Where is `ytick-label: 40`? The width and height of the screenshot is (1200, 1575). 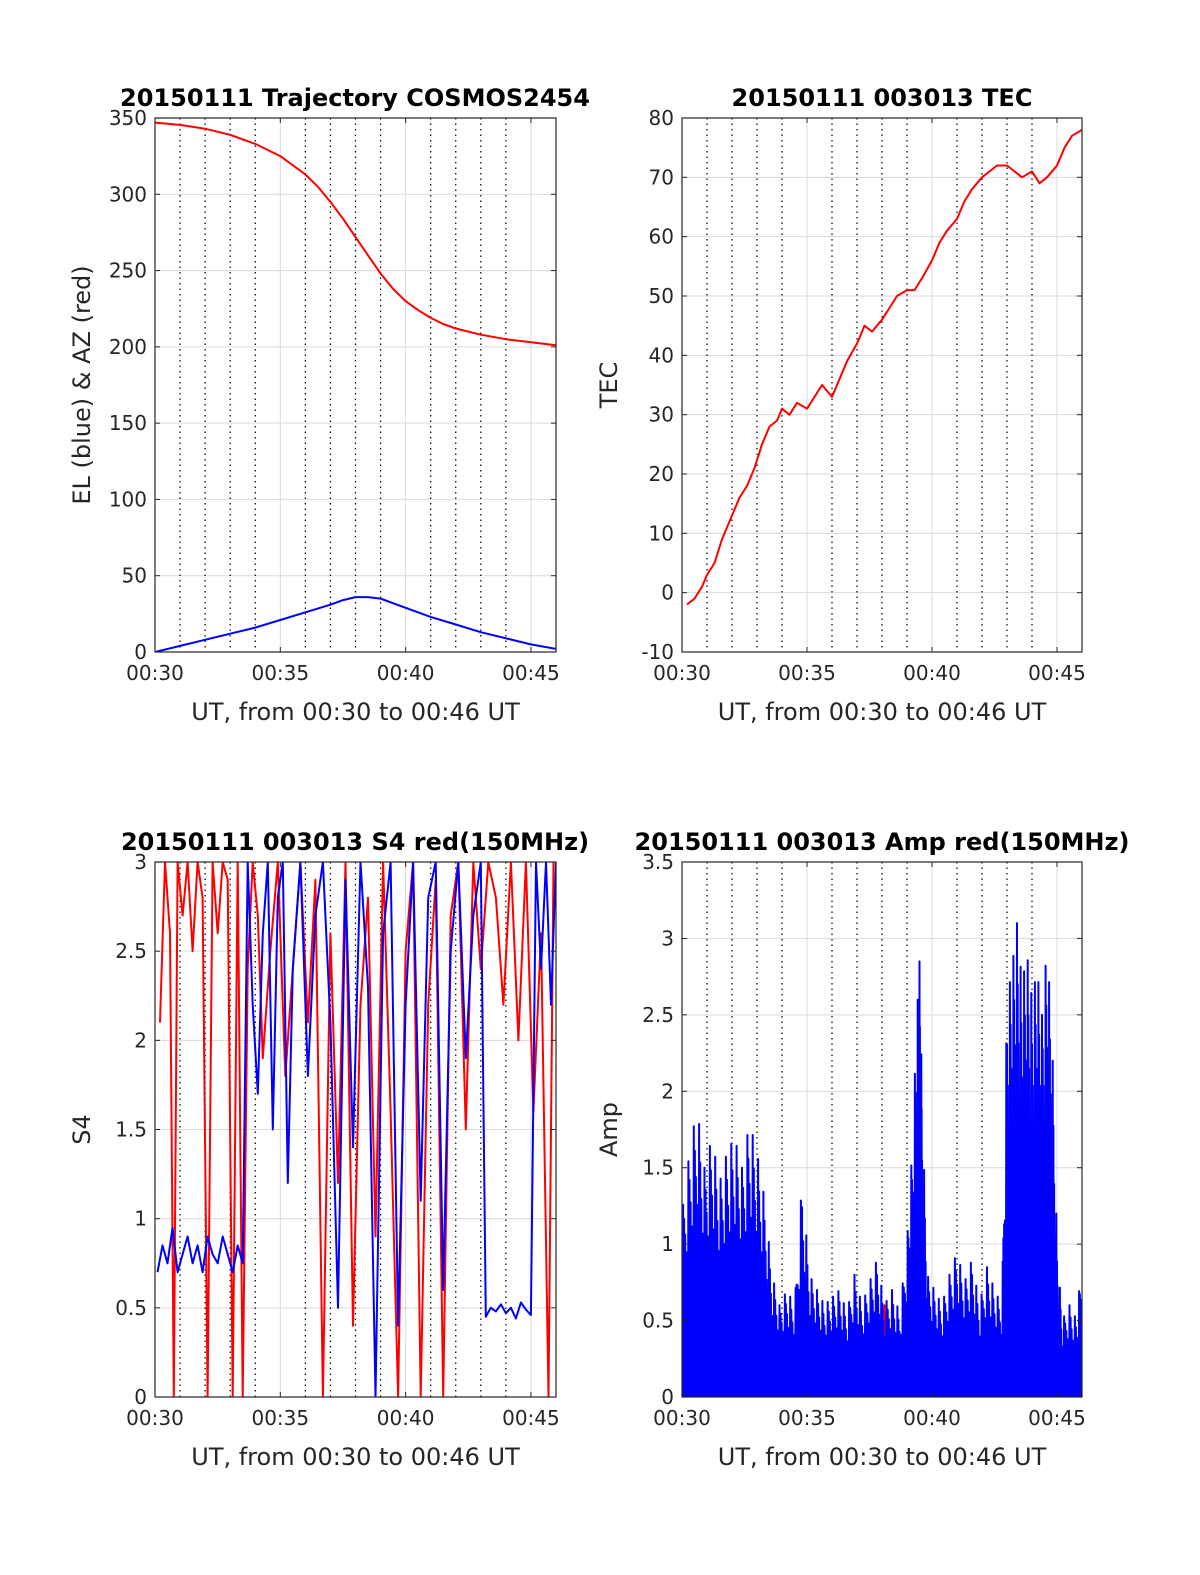 ytick-label: 40 is located at coordinates (661, 355).